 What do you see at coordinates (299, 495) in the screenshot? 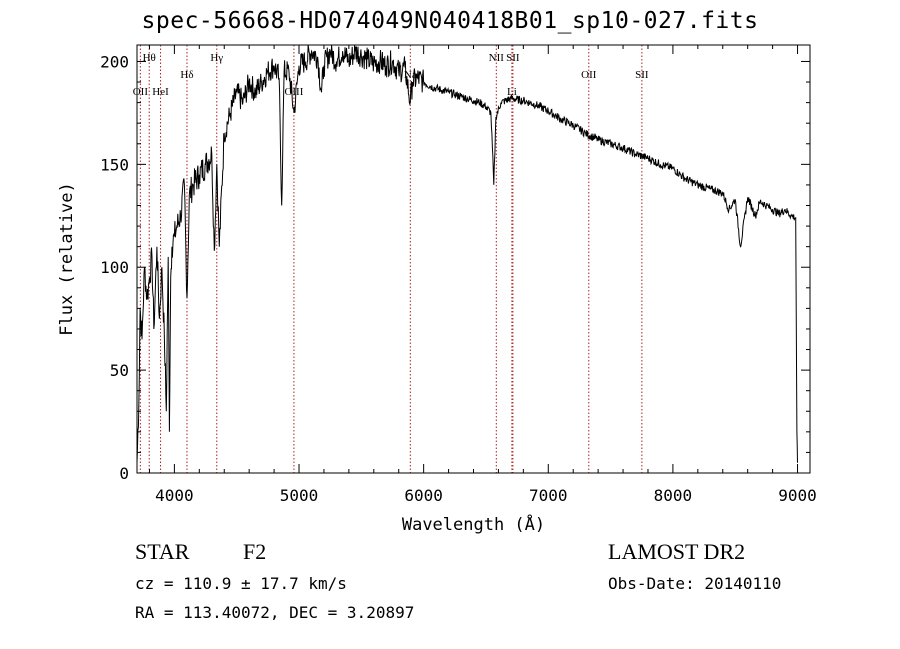
I see `x-tick-label: 5000` at bounding box center [299, 495].